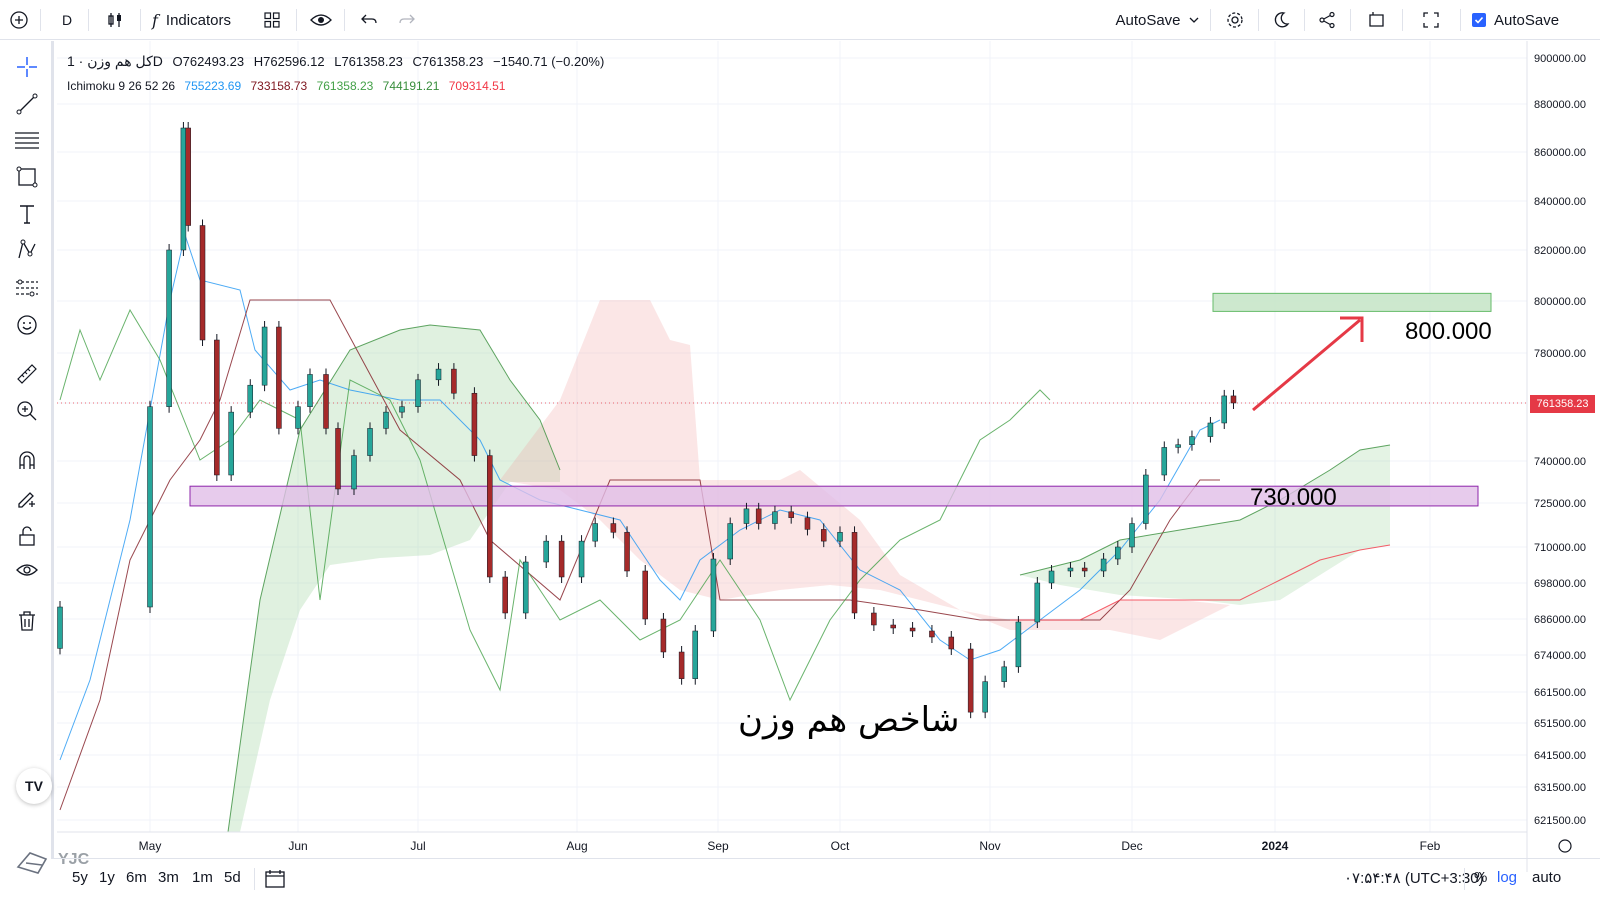 This screenshot has height=900, width=1600. I want to click on y-tick-label: 651500.00, so click(1560, 724).